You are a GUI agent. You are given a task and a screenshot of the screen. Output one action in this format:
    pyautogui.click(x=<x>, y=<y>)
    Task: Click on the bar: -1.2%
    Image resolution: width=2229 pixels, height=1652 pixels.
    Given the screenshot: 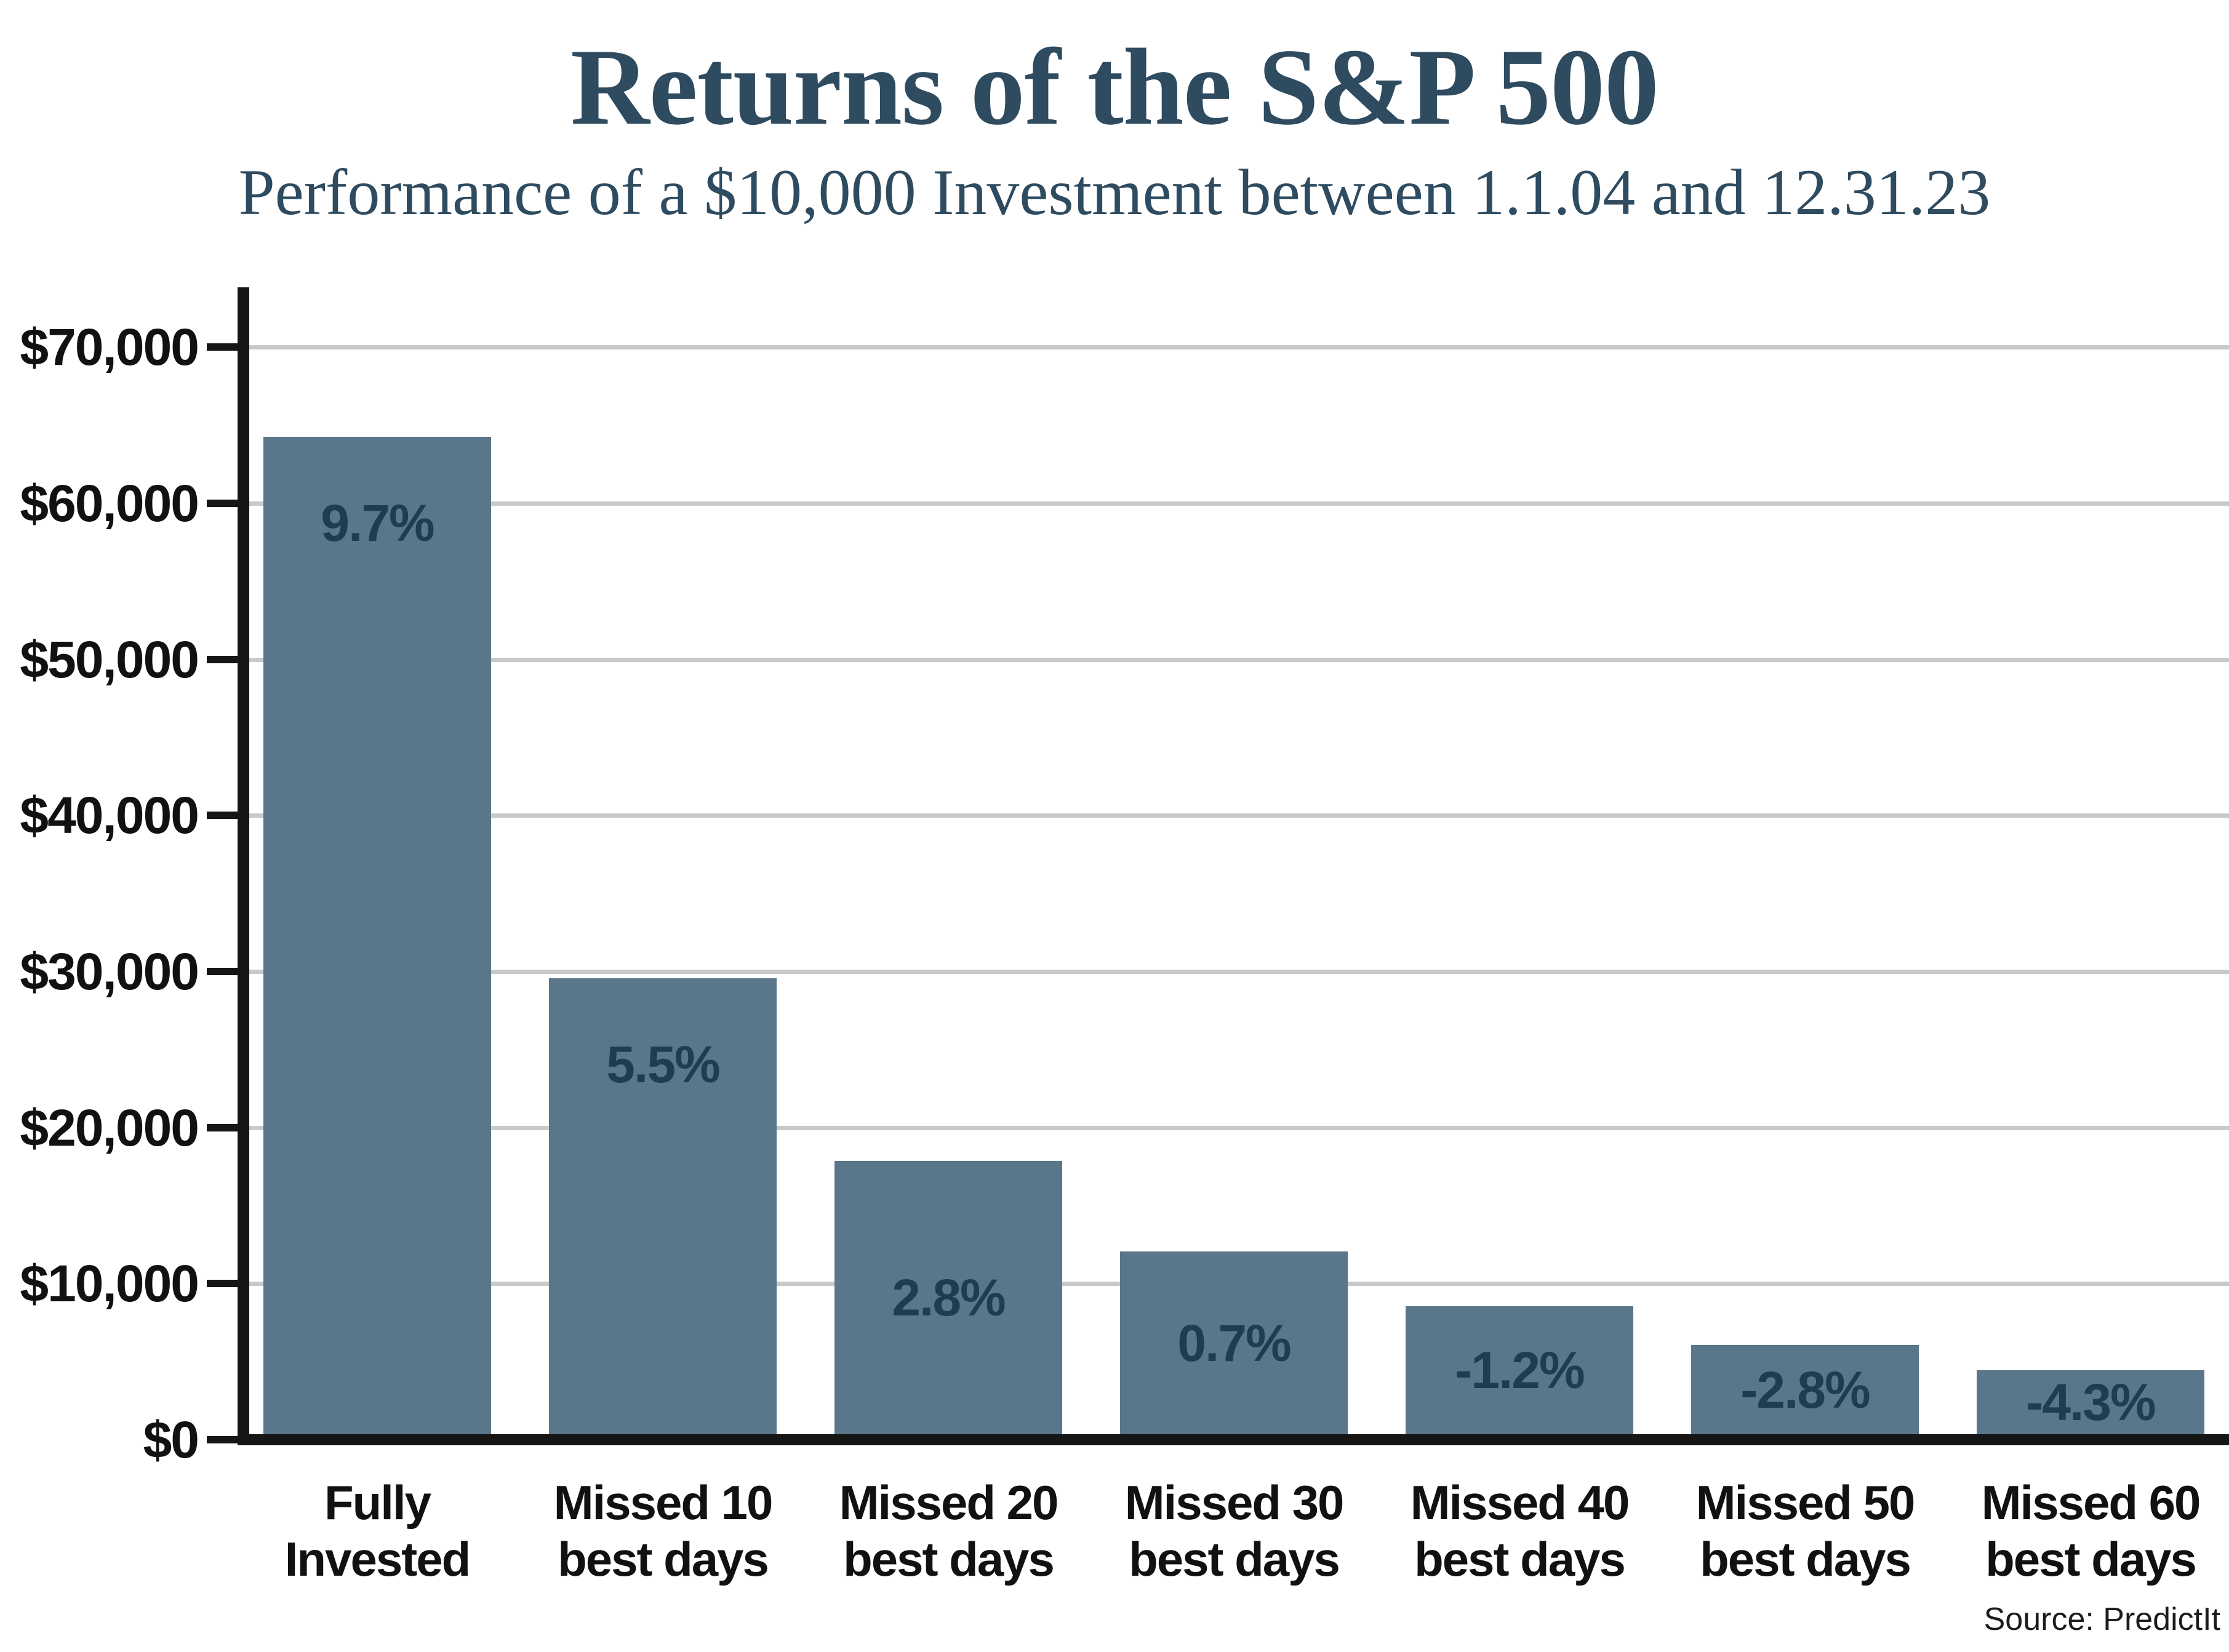 What is the action you would take?
    pyautogui.click(x=1519, y=1370)
    